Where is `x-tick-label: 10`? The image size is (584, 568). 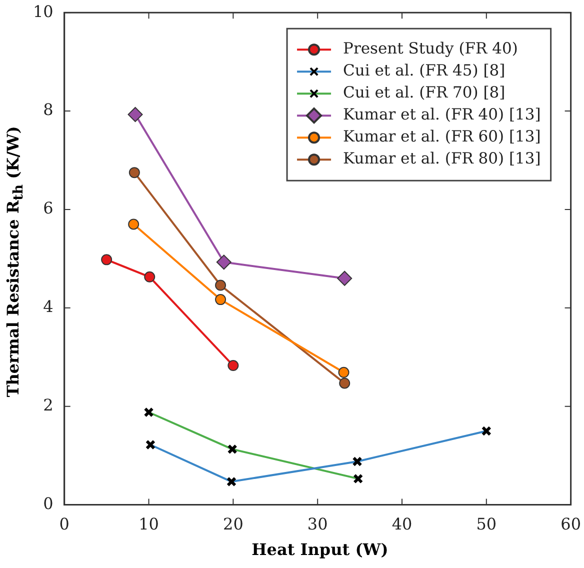
x-tick-label: 10 is located at coordinates (148, 524).